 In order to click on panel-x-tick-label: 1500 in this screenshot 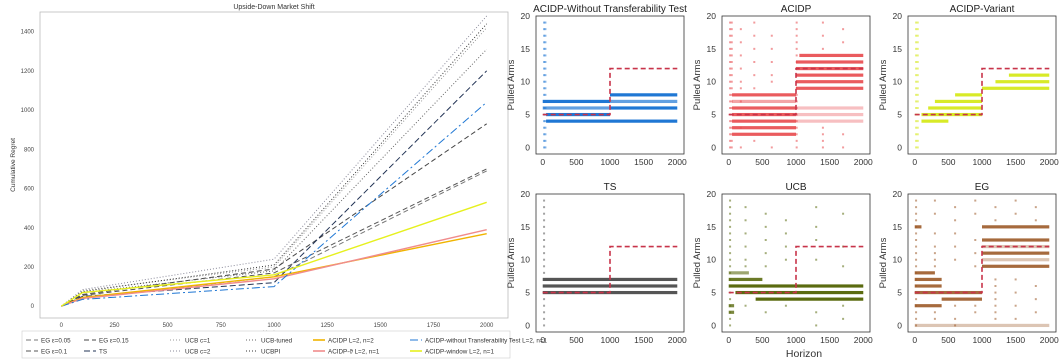, I will do `click(829, 340)`.